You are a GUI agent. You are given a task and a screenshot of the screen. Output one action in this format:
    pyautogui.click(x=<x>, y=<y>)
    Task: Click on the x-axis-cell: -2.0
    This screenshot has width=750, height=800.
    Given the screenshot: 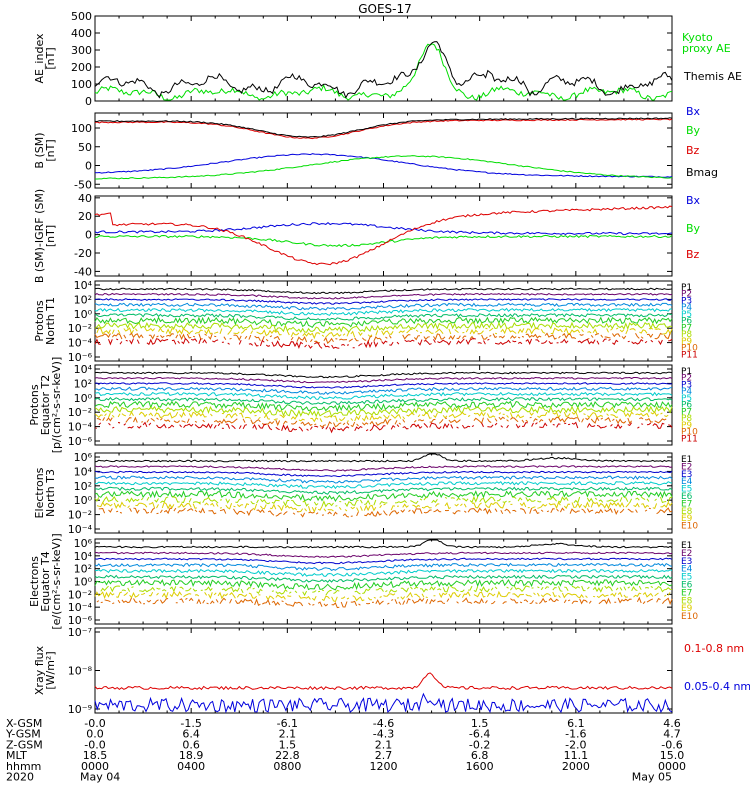 What is the action you would take?
    pyautogui.click(x=575, y=744)
    